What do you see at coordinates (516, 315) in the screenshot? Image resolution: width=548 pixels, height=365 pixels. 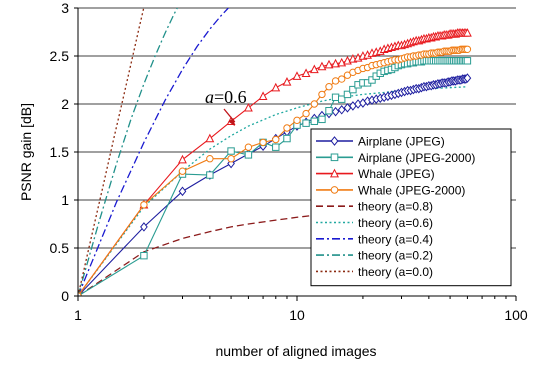 I see `x-tick-label-2: 100` at bounding box center [516, 315].